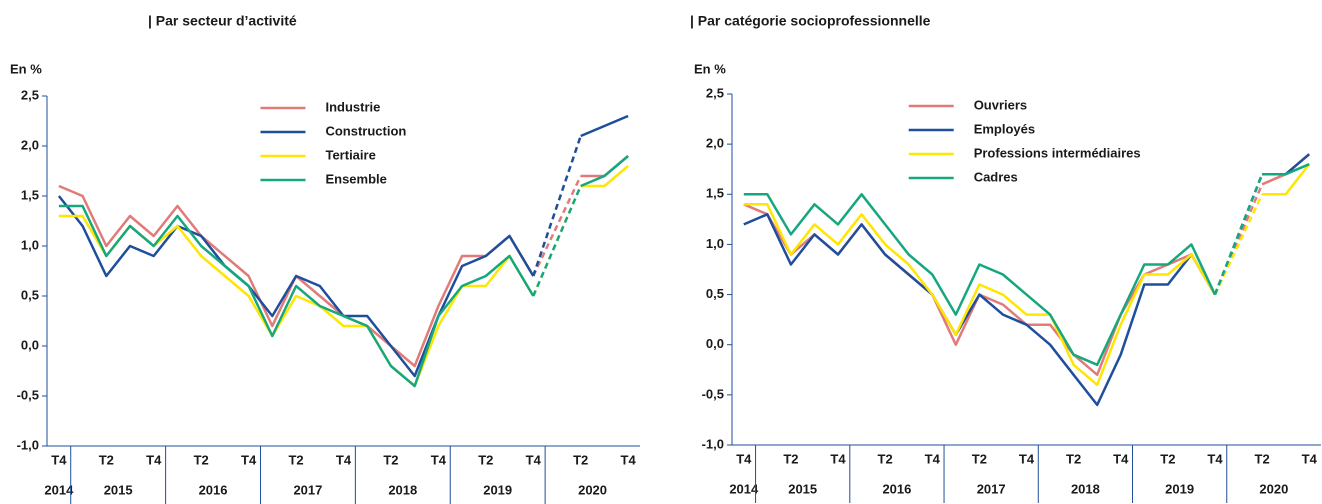 The width and height of the screenshot is (1322, 504). I want to click on legend-label: Cadres, so click(996, 176).